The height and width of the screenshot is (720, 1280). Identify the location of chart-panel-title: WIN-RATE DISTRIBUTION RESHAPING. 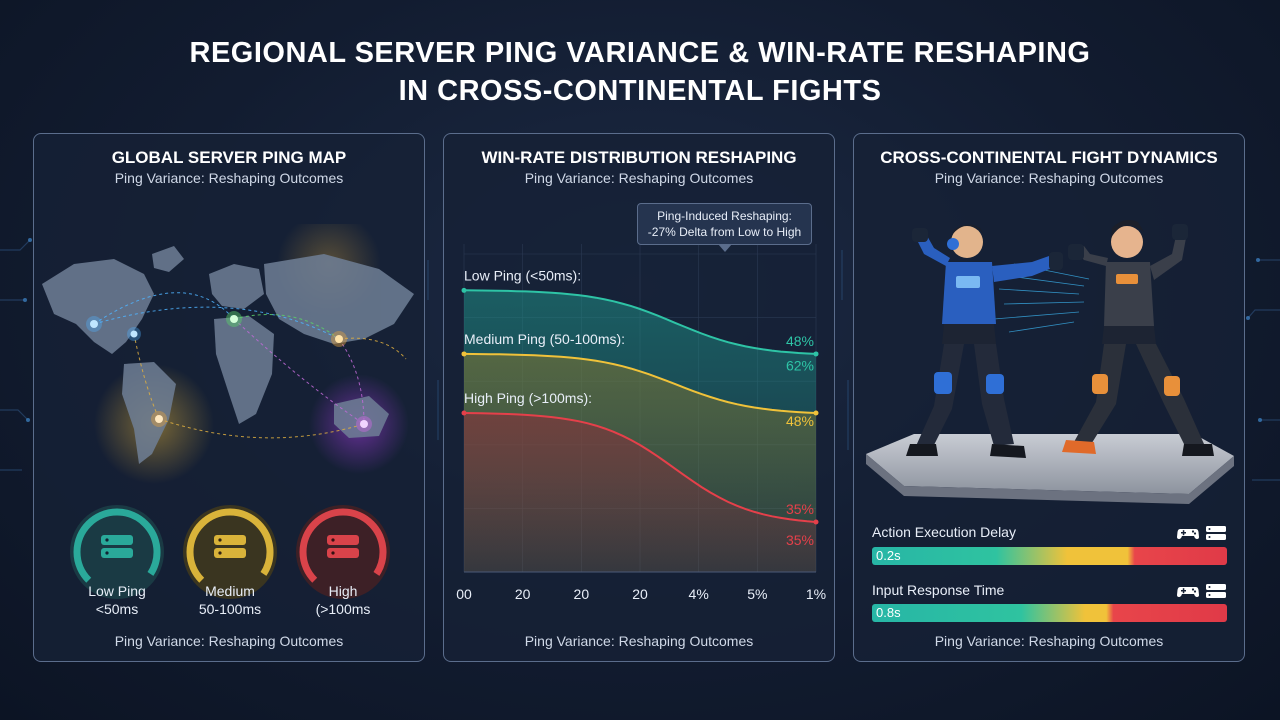
(639, 157).